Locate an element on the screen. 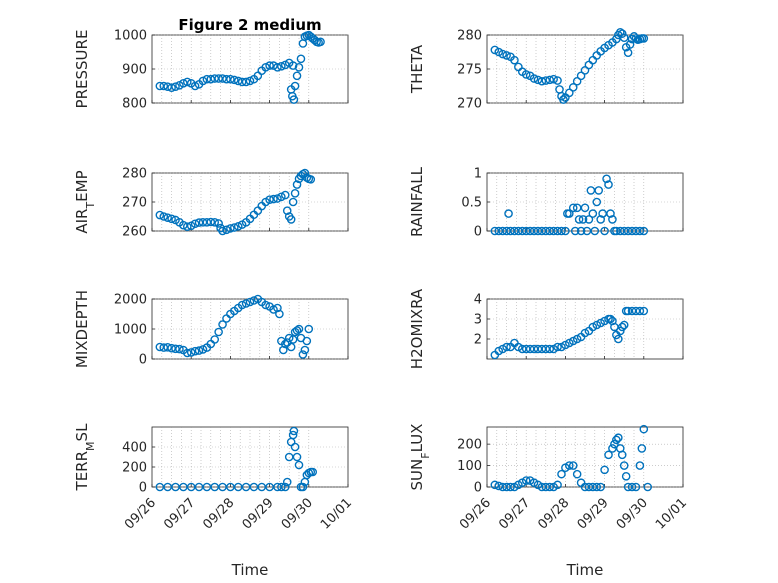  x-tick-label: 10/01 is located at coordinates (671, 513).